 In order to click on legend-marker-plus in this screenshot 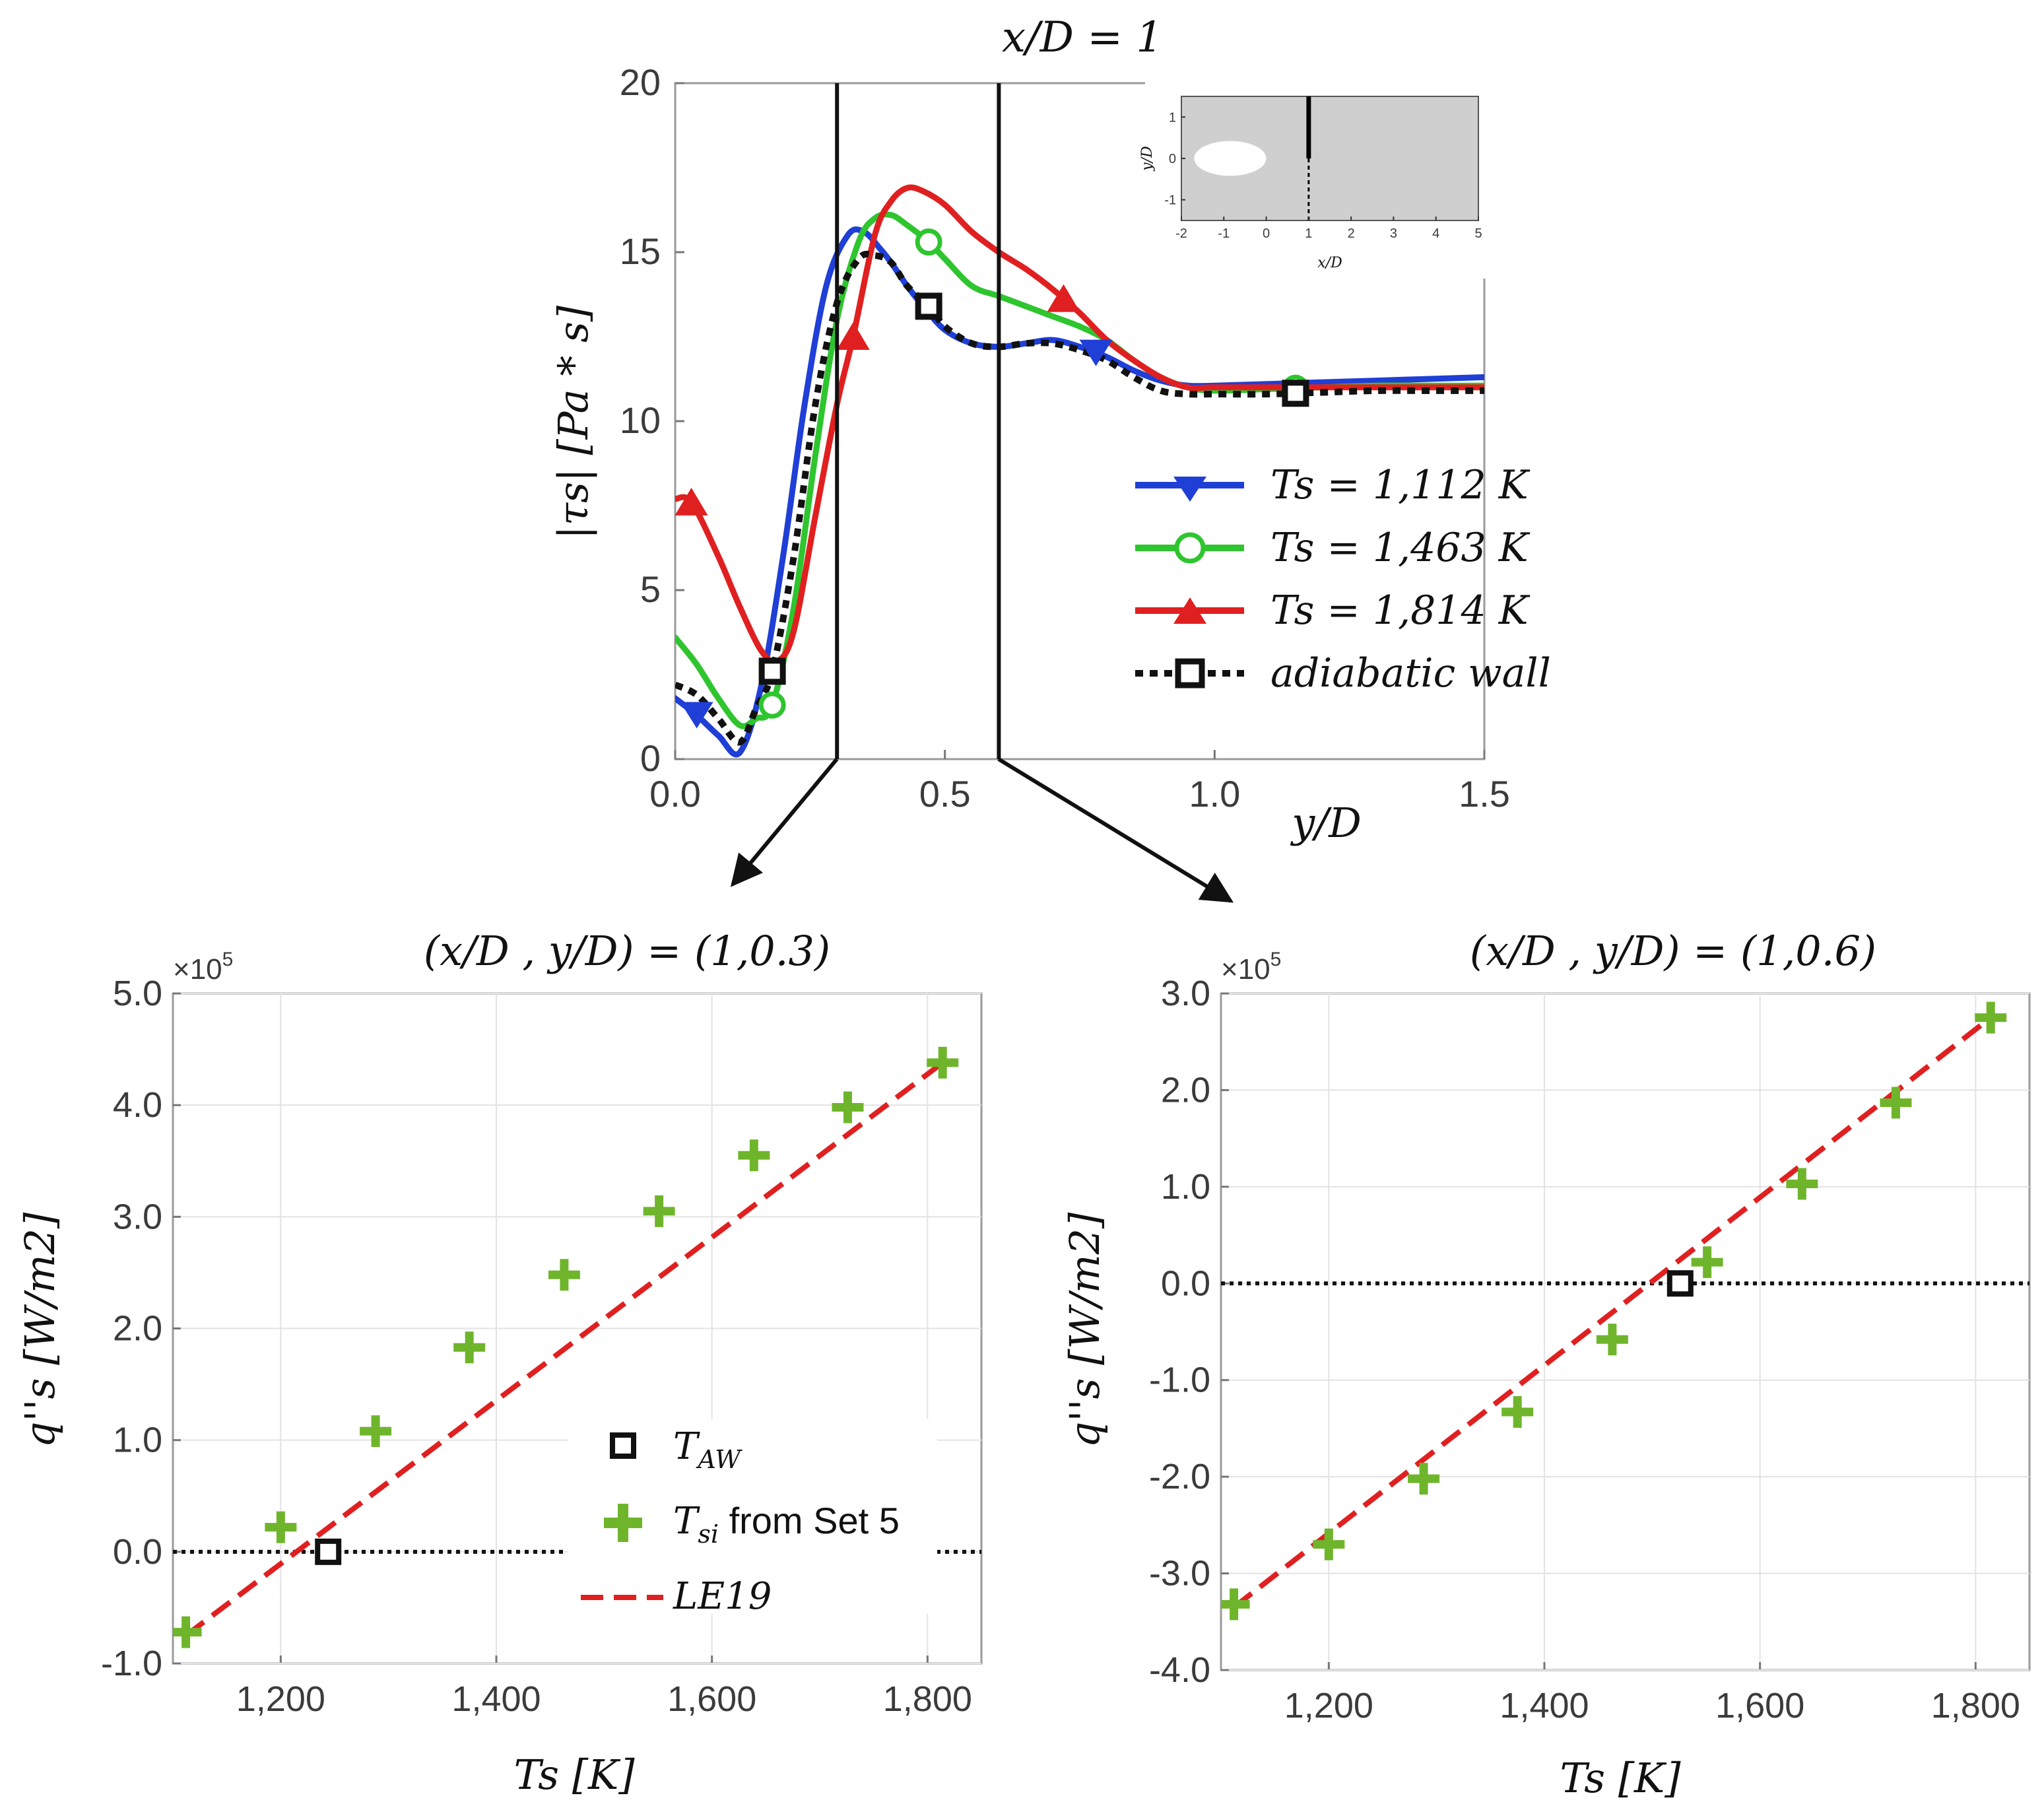, I will do `click(623, 1523)`.